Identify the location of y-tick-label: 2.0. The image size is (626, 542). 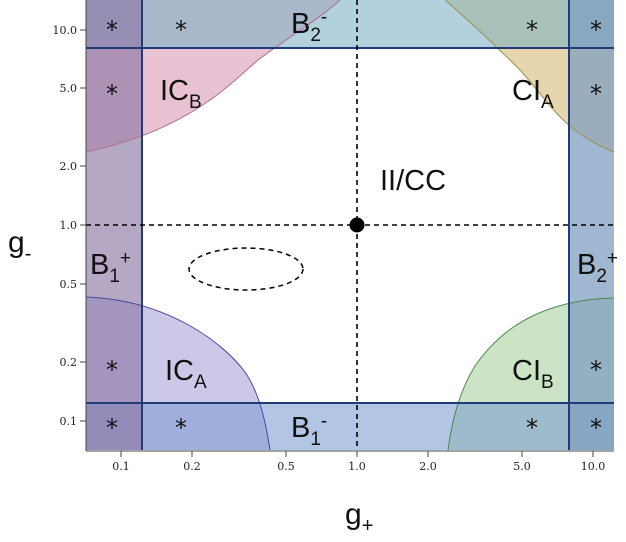
(69, 166).